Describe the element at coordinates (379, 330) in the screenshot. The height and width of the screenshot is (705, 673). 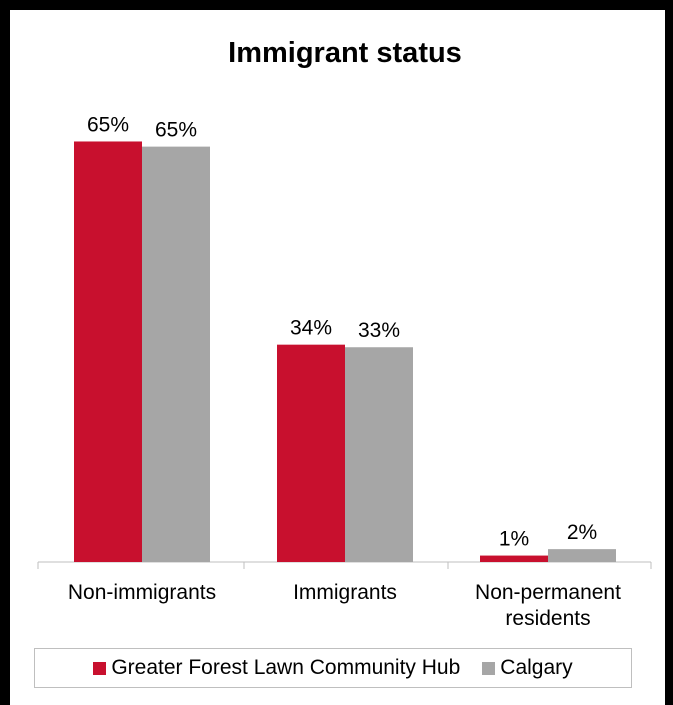
I see `data-label-series-2-2: 33%` at that location.